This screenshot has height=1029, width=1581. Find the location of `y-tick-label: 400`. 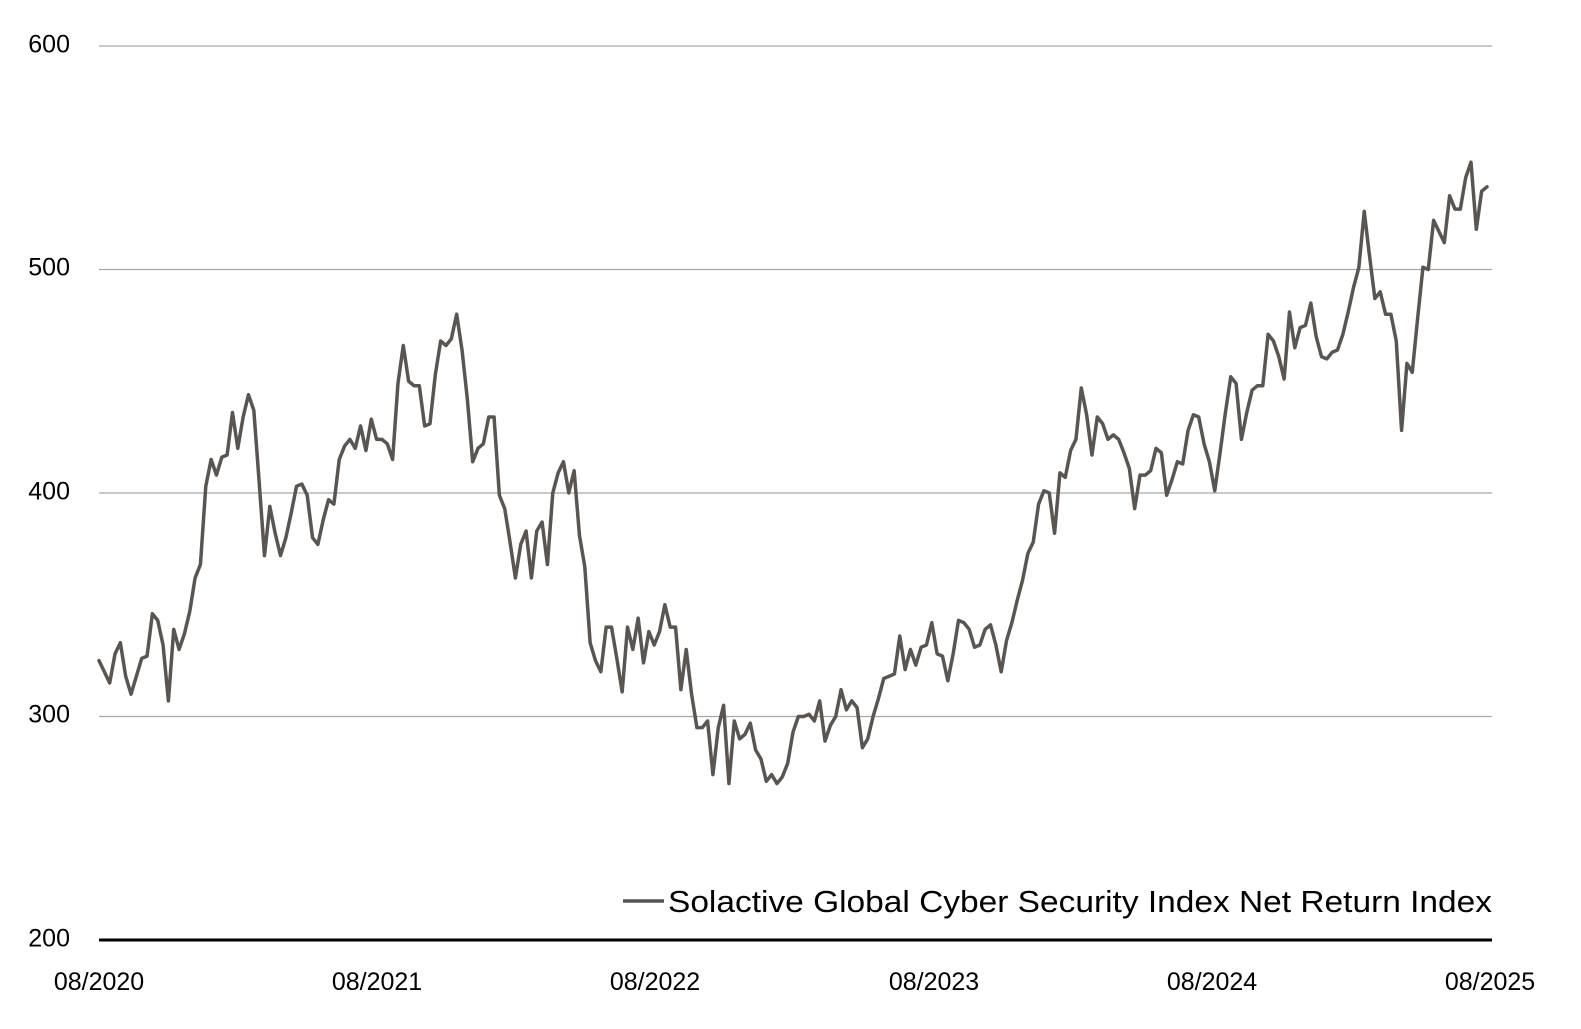

y-tick-label: 400 is located at coordinates (49, 492).